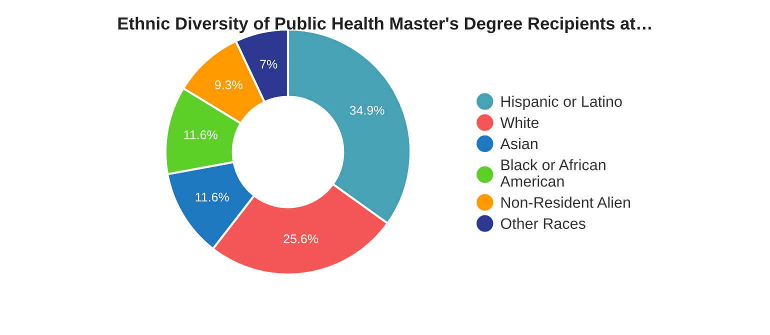  I want to click on data-label: 9.3%, so click(228, 85).